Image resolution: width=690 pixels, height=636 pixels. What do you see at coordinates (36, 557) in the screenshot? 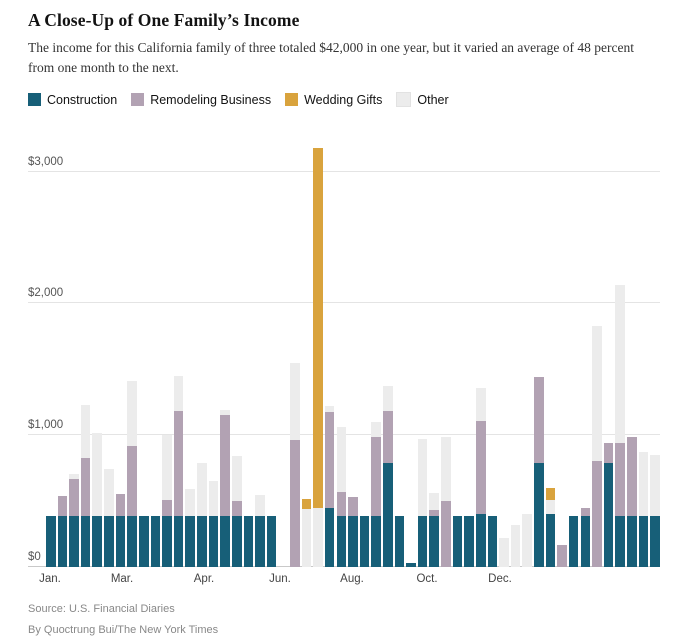
I see `y-axis-tick-label: $0` at bounding box center [36, 557].